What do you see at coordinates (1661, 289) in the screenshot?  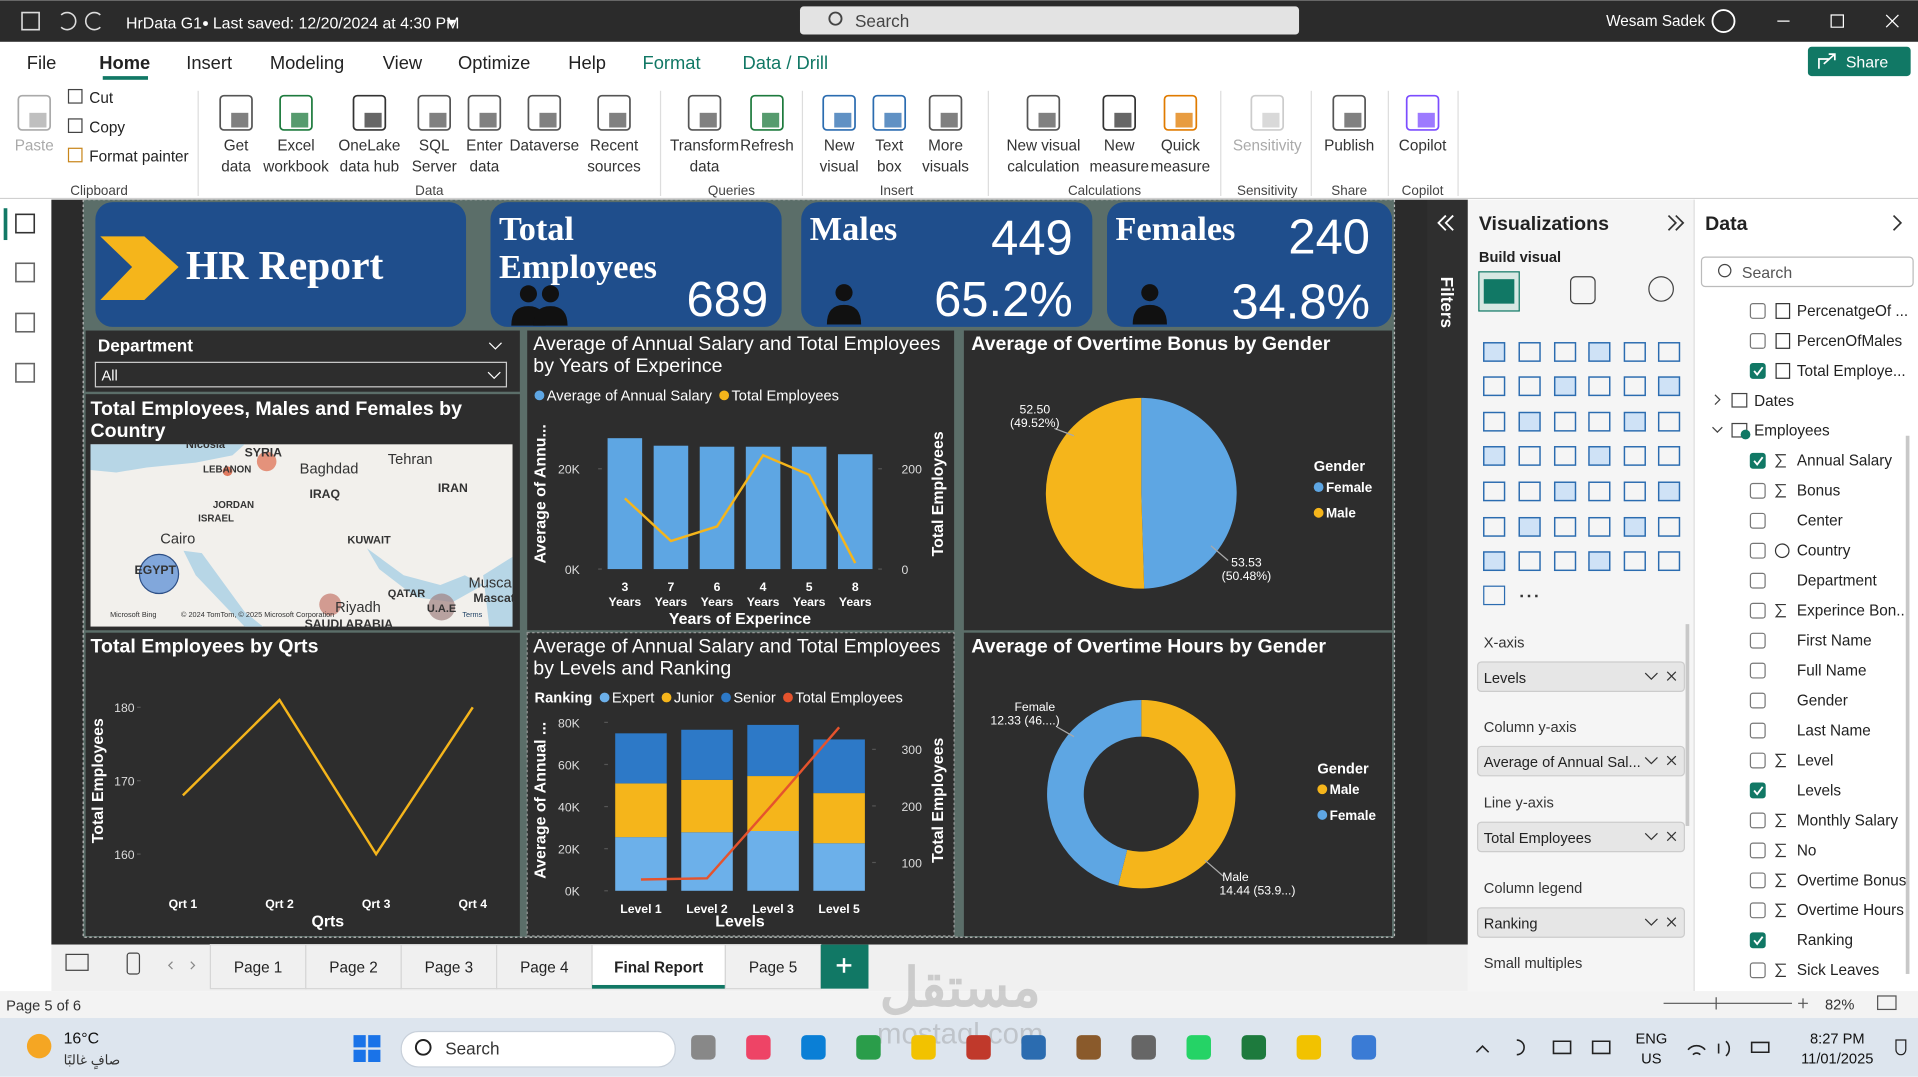 I see `analytics-tab` at bounding box center [1661, 289].